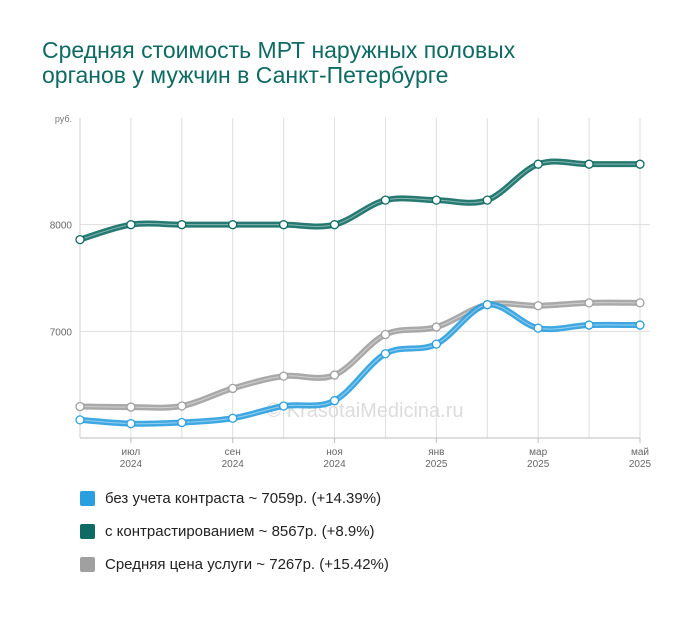  I want to click on x-tick-label: мар, so click(538, 452).